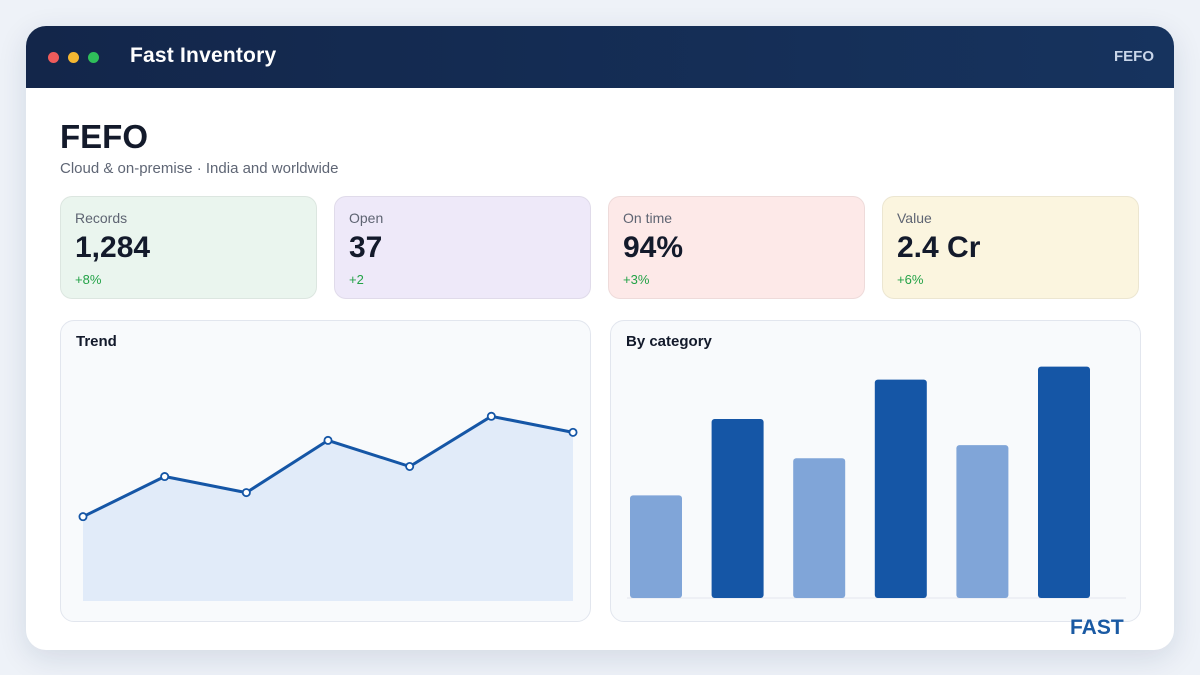 Image resolution: width=1200 pixels, height=675 pixels. Describe the element at coordinates (96, 341) in the screenshot. I see `trend-panel-title: Trend` at that location.